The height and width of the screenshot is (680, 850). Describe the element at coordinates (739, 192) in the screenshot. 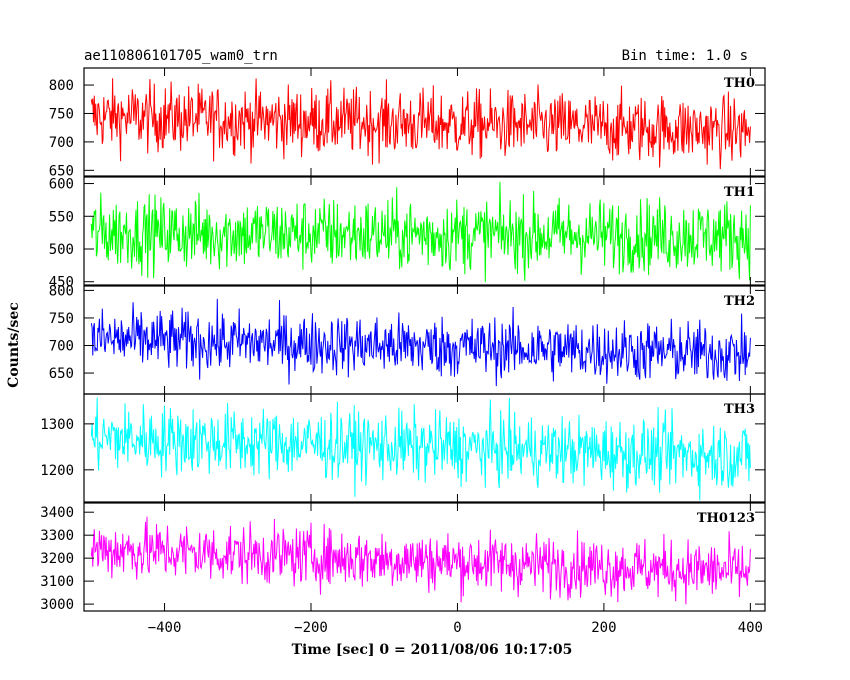

I see `panel-label-th1: TH1` at that location.